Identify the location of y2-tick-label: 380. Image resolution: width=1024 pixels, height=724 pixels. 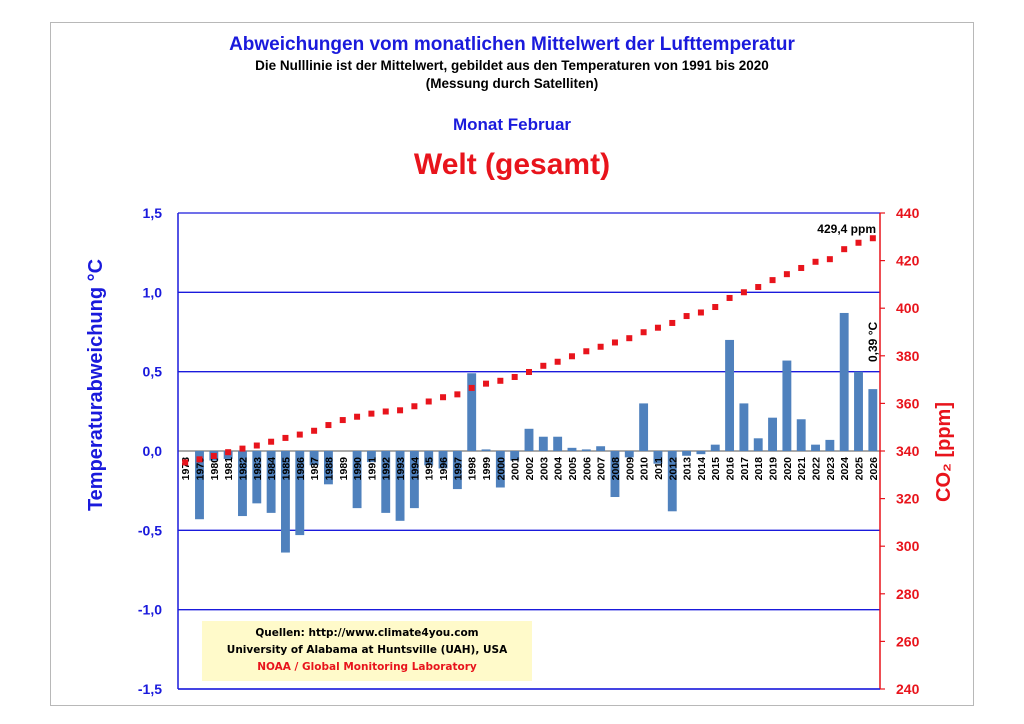
(908, 356).